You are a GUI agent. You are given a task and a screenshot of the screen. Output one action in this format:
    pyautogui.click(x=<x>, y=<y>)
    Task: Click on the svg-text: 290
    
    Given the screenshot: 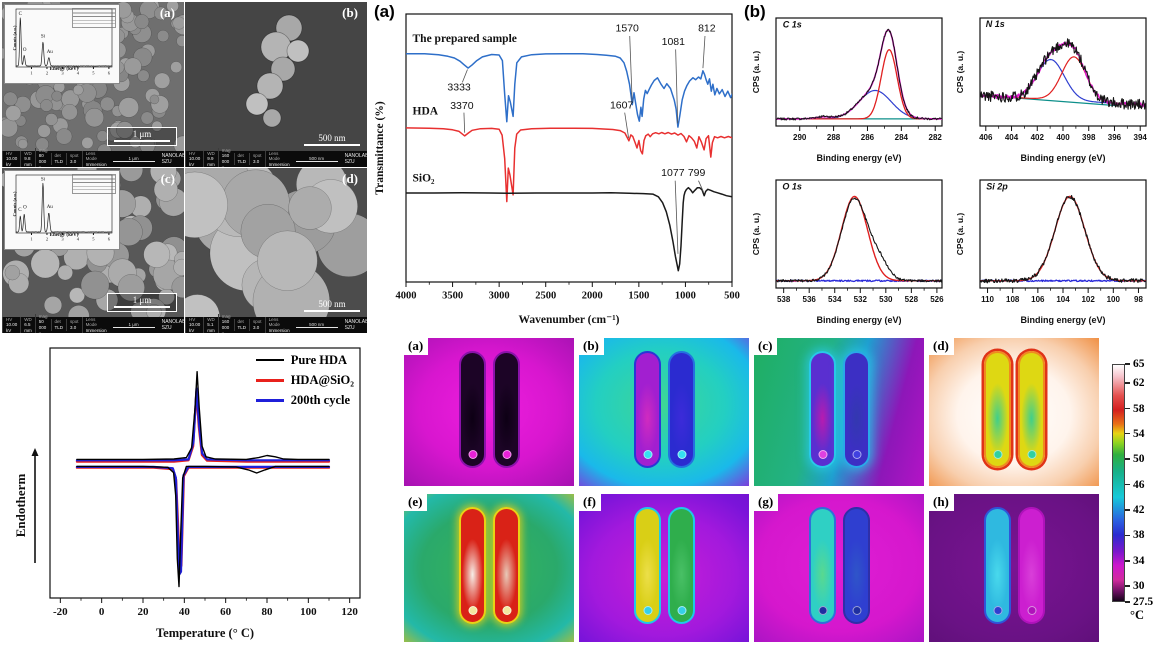 What is the action you would take?
    pyautogui.click(x=800, y=137)
    